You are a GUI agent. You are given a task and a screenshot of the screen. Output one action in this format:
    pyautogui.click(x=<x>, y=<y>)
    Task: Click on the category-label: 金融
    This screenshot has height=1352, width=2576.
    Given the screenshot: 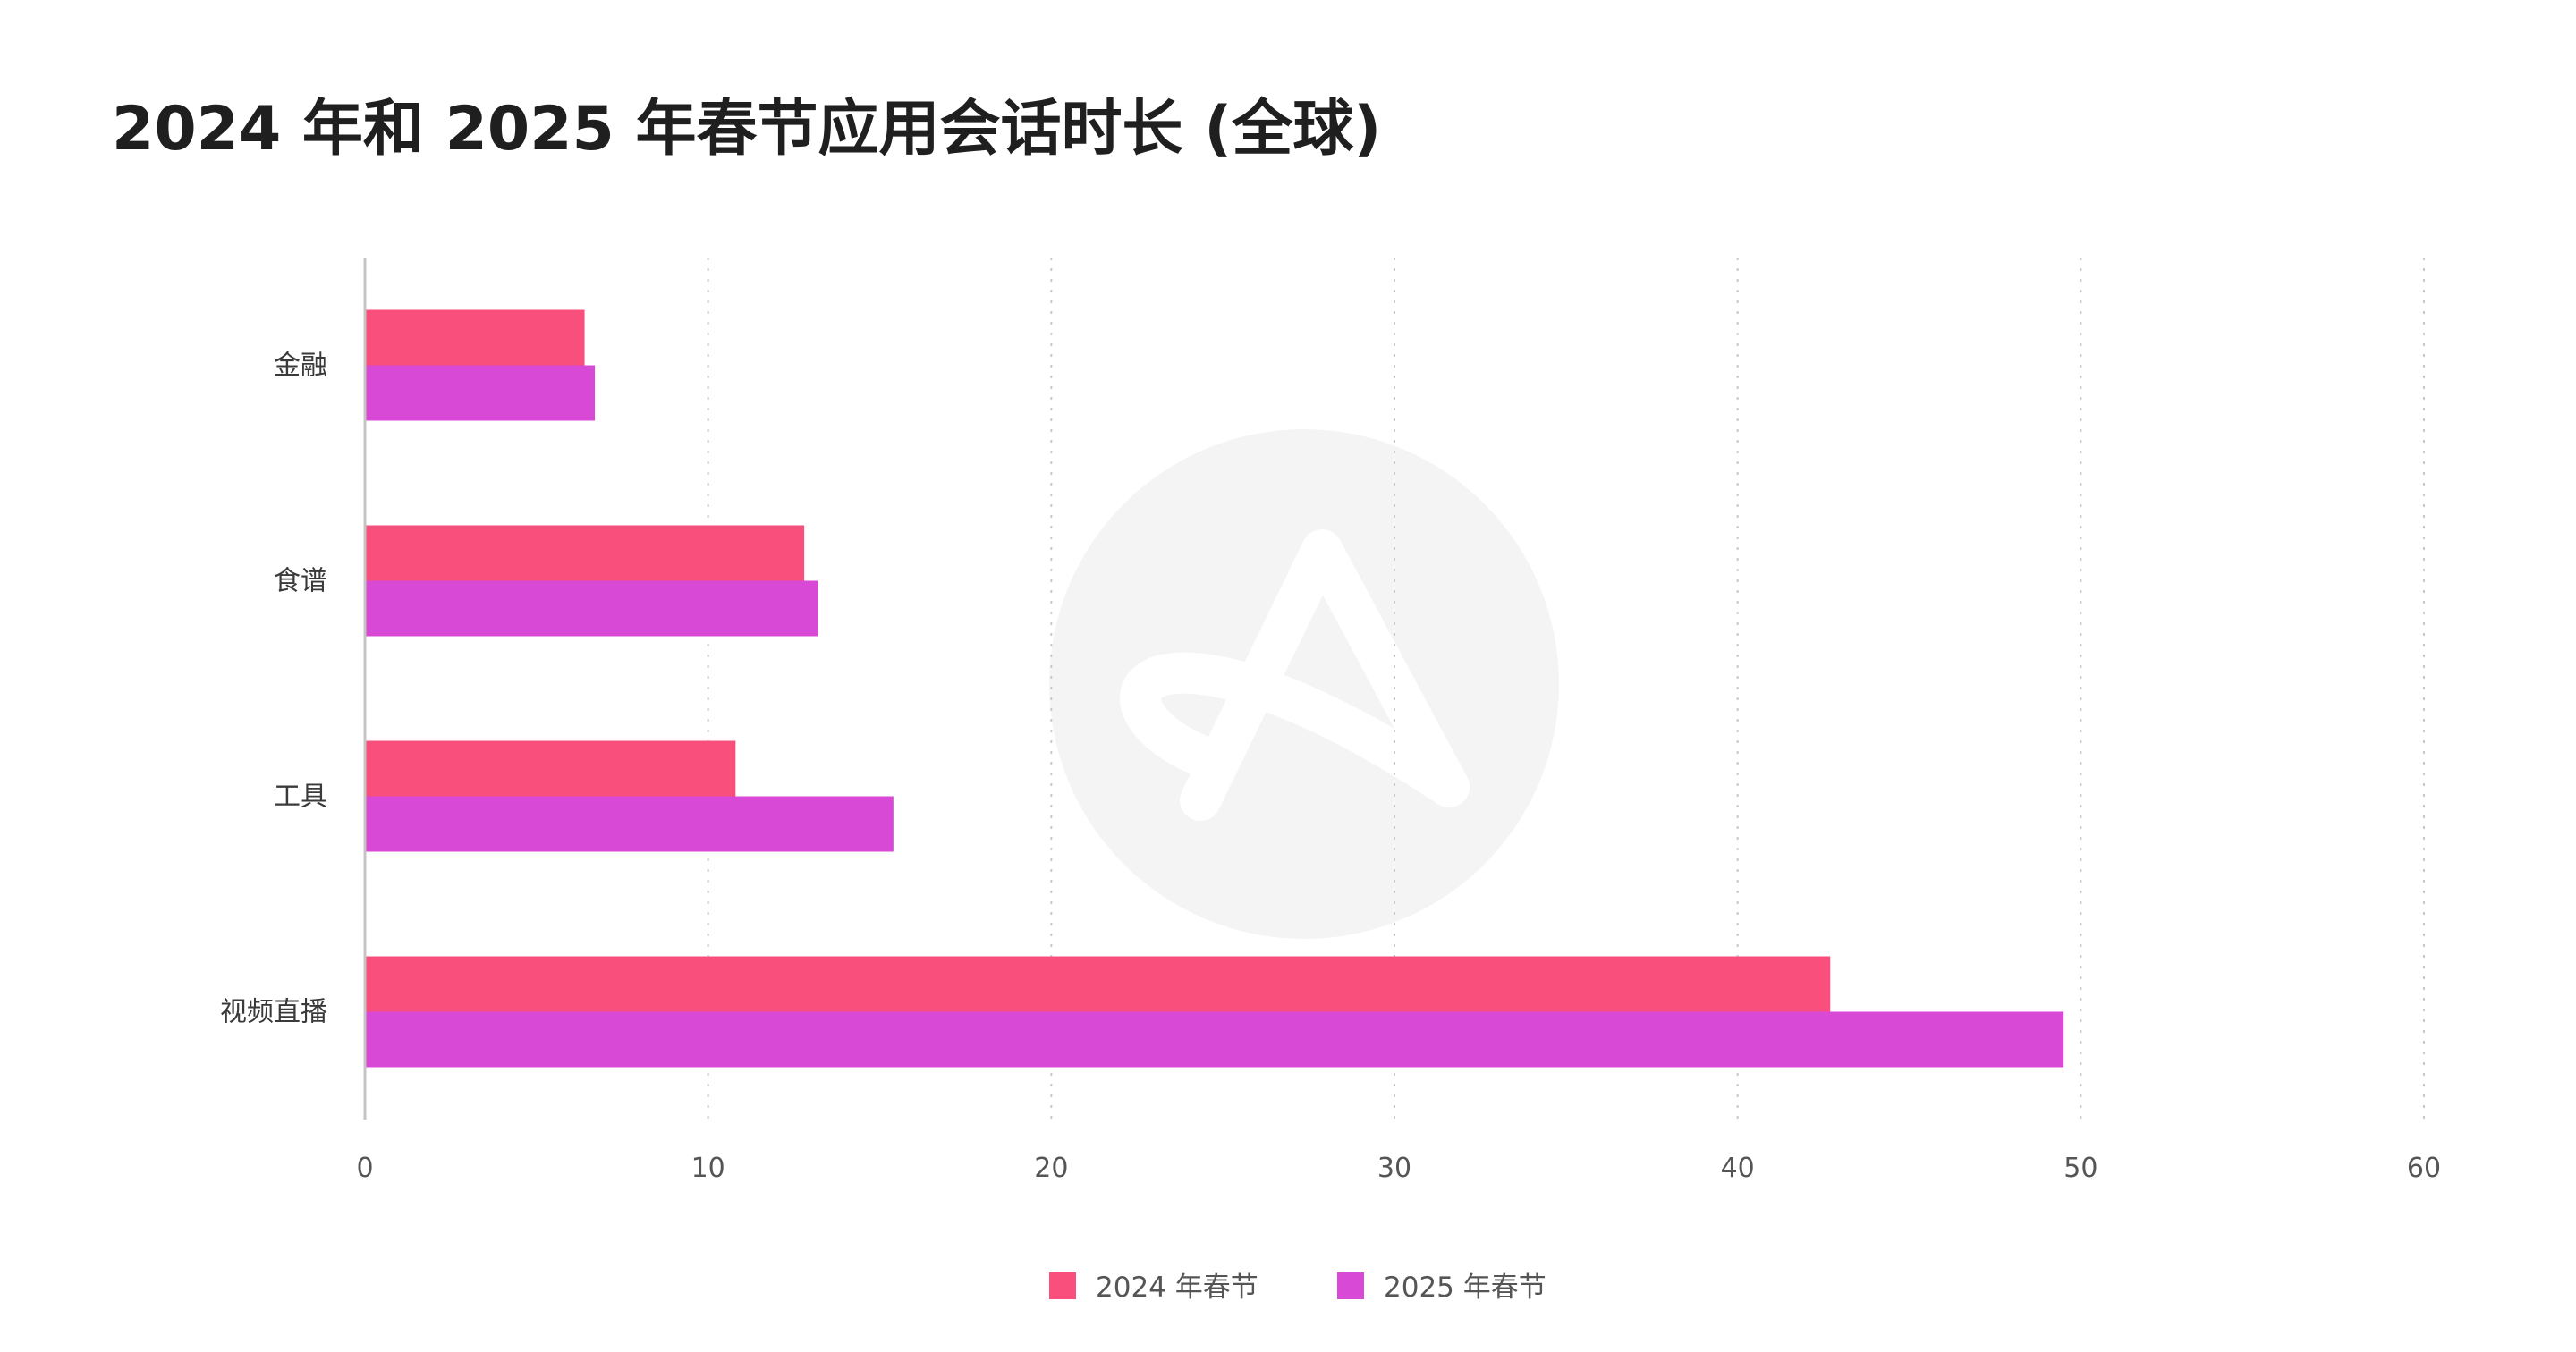 What is the action you would take?
    pyautogui.click(x=300, y=366)
    